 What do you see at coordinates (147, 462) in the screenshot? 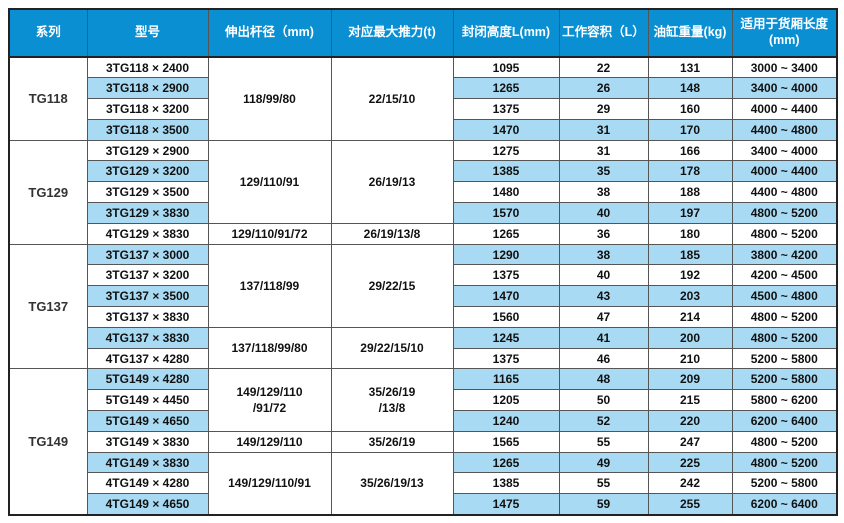
I see `cell-model: 4TG149 × 3830` at bounding box center [147, 462].